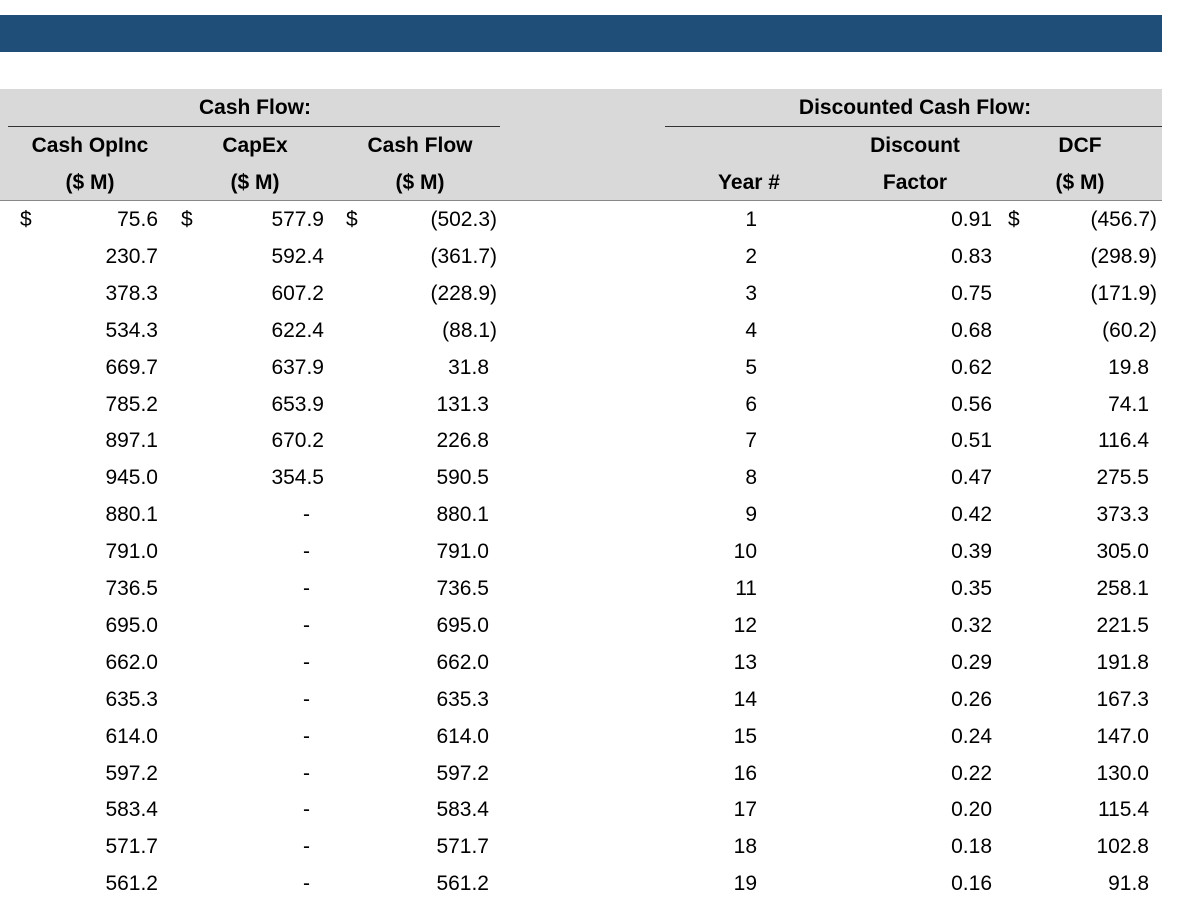 This screenshot has width=1180, height=897. Describe the element at coordinates (971, 441) in the screenshot. I see `cell: 0.51` at that location.